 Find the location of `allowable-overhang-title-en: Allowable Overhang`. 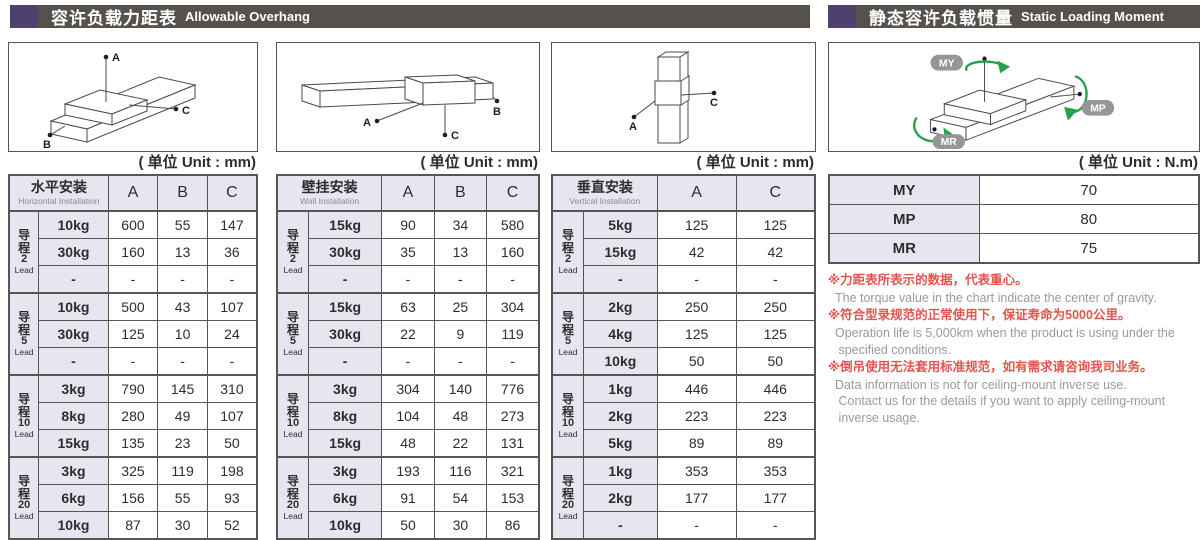

allowable-overhang-title-en: Allowable Overhang is located at coordinates (247, 16).